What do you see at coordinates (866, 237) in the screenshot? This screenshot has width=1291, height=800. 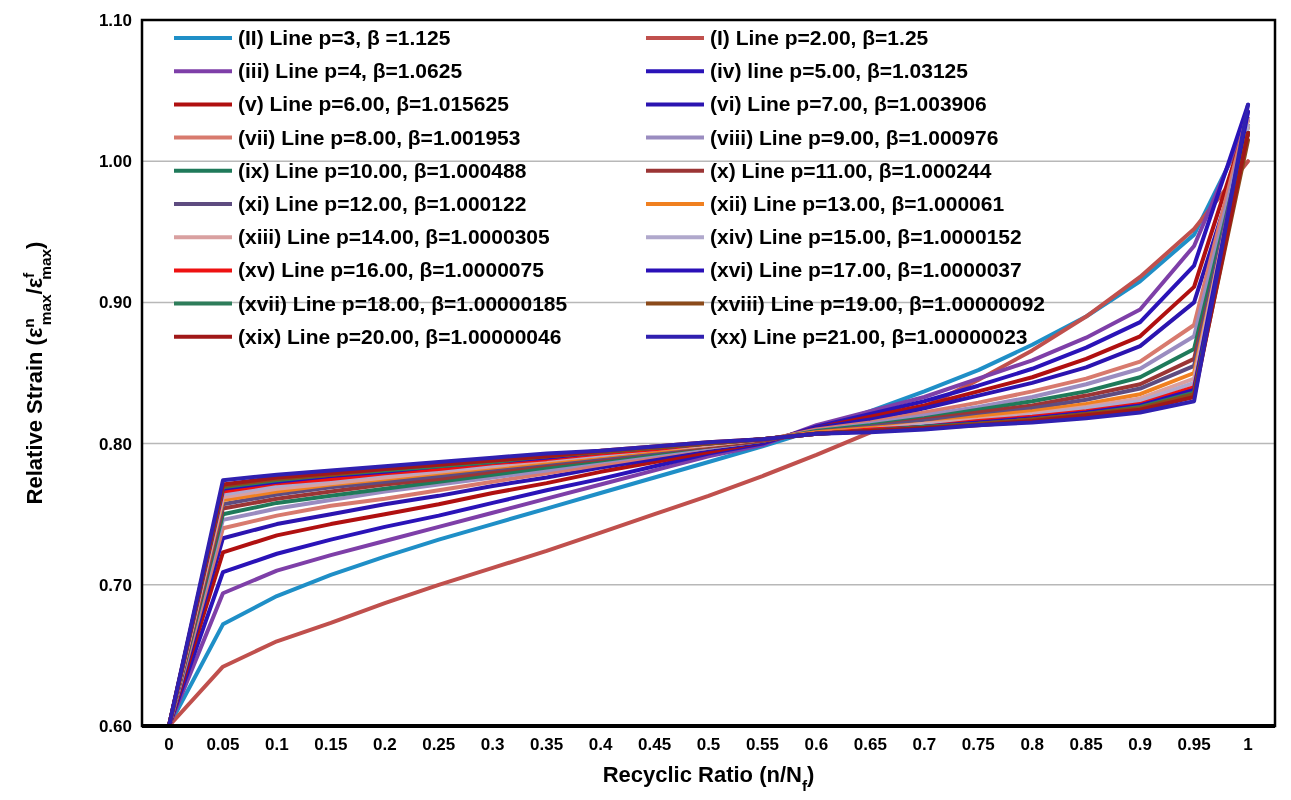 I see `legend-label: (xiv) Line p=15.00, β=1.0000152` at bounding box center [866, 237].